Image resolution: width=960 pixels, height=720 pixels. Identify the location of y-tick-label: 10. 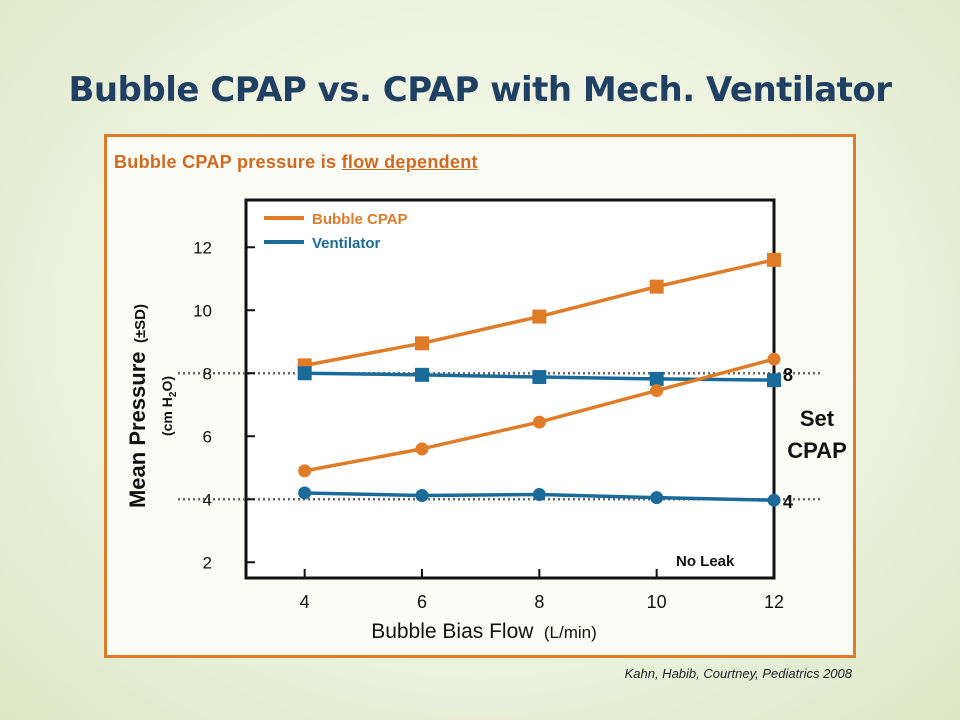
(202, 310).